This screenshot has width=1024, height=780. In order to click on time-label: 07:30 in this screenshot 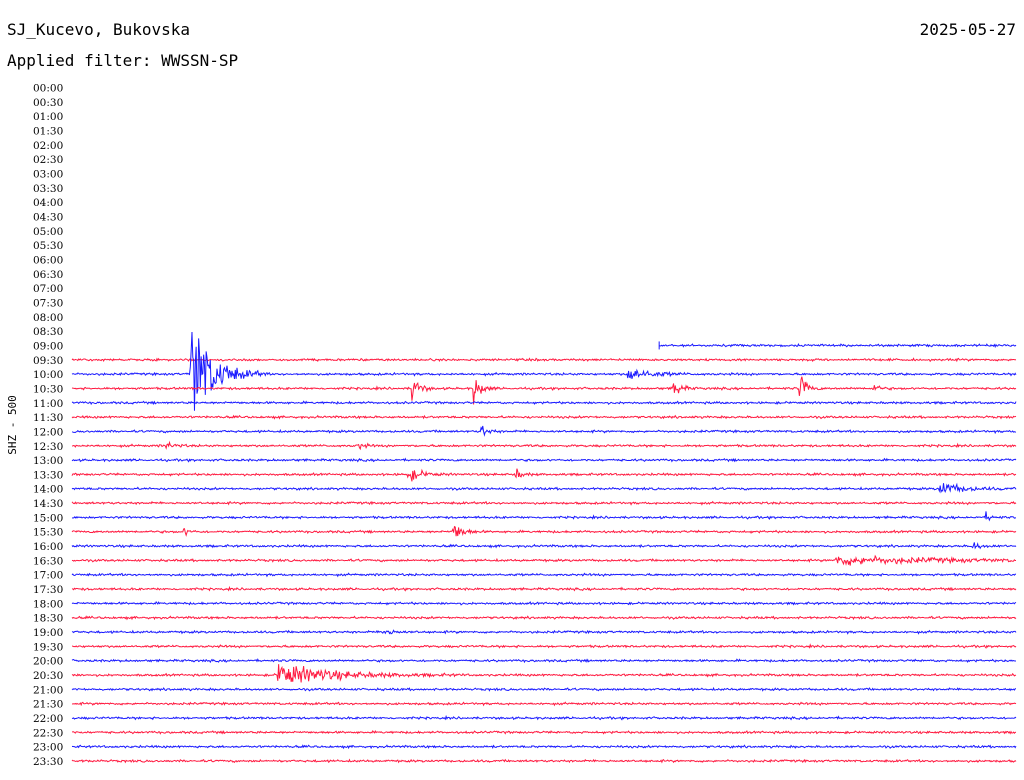, I will do `click(48, 303)`.